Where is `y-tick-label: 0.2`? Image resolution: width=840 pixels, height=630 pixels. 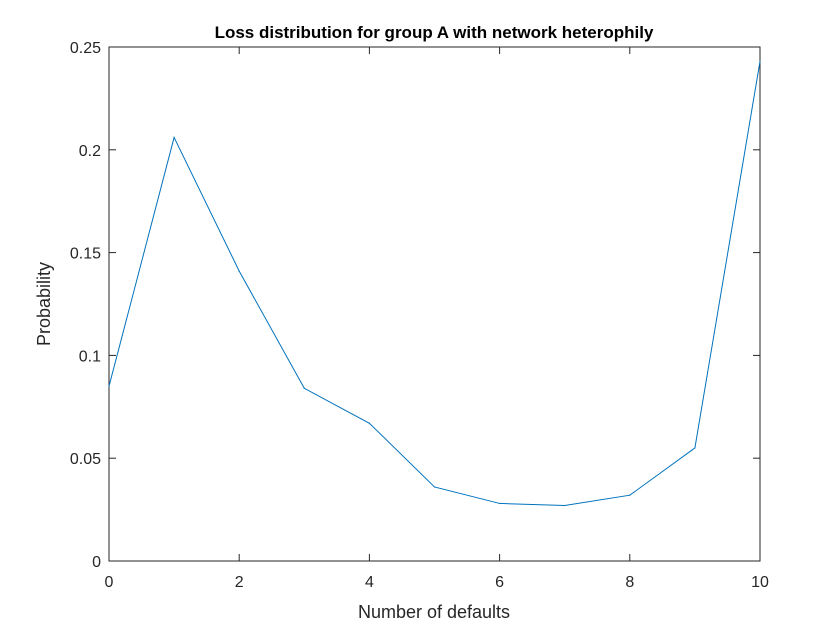
y-tick-label: 0.2 is located at coordinates (90, 151).